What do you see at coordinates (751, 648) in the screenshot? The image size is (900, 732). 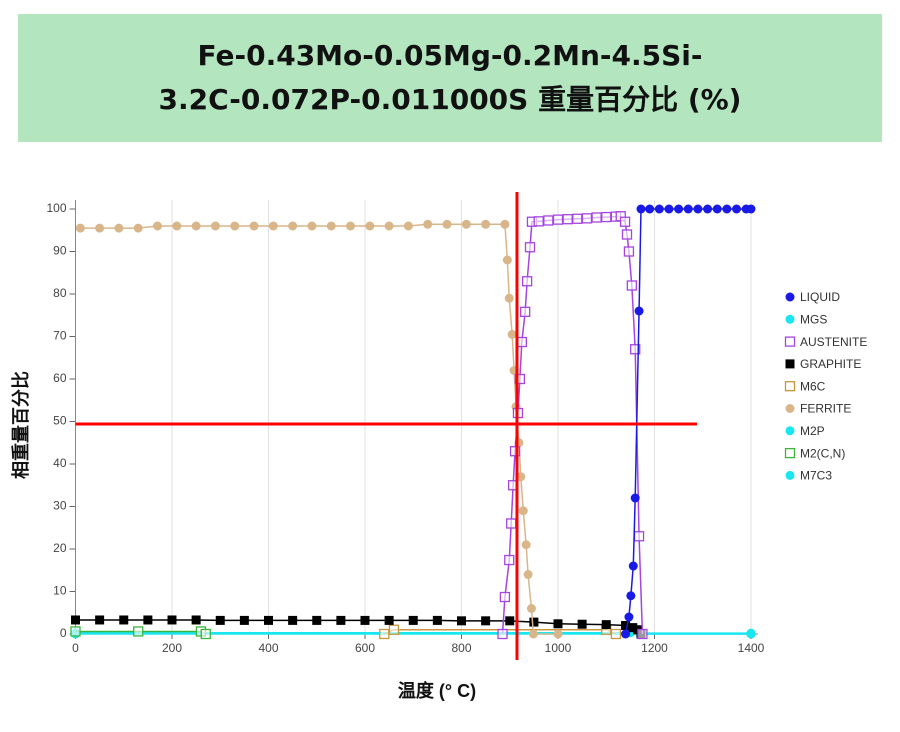 I see `x-tick-label: 1400` at bounding box center [751, 648].